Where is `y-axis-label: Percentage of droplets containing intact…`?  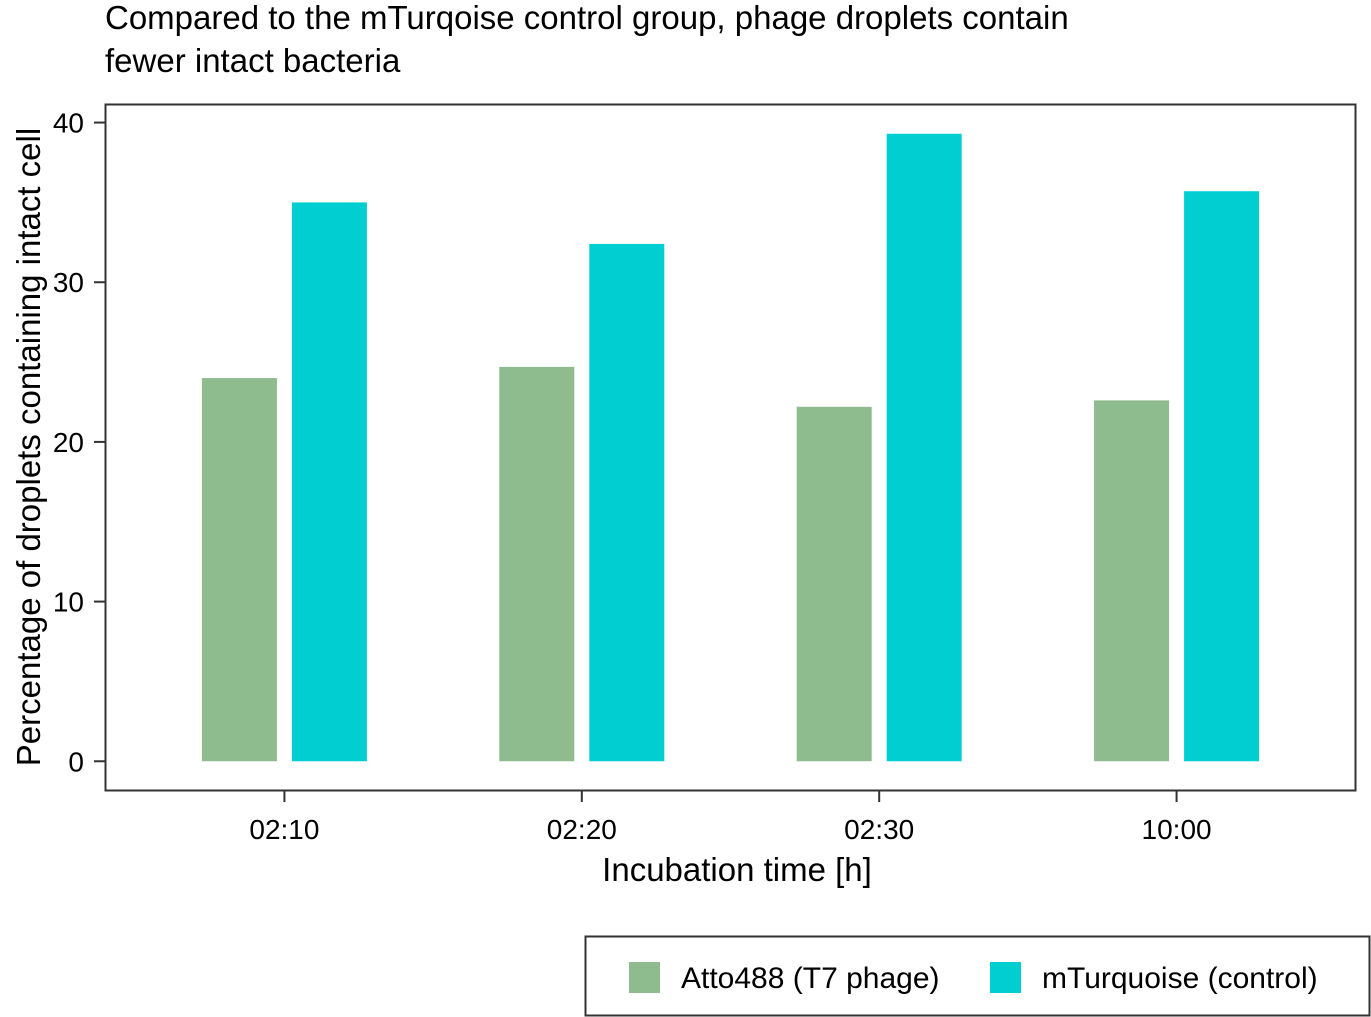
y-axis-label: Percentage of droplets containing intact… is located at coordinates (28, 447).